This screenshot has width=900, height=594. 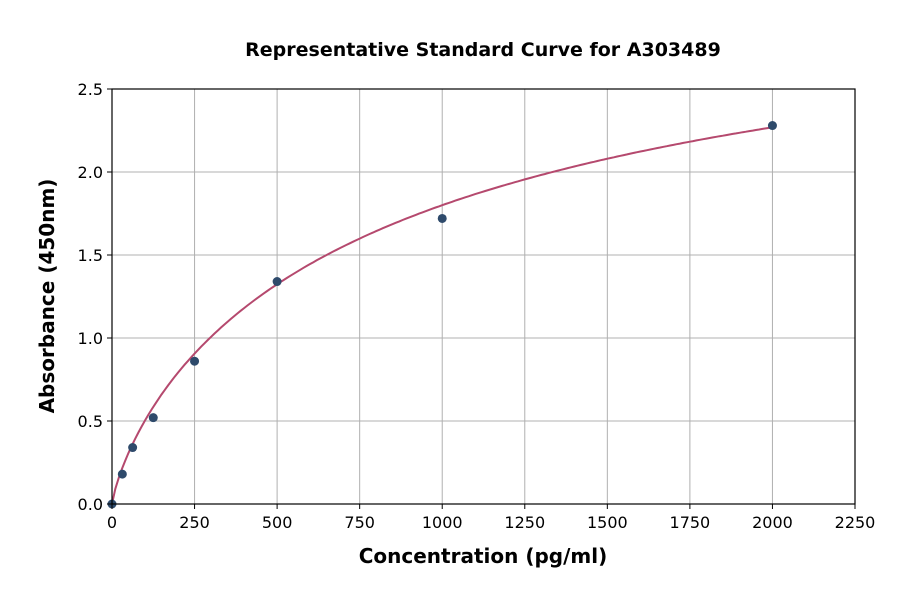 I want to click on x-tick-label: 500, so click(x=277, y=522).